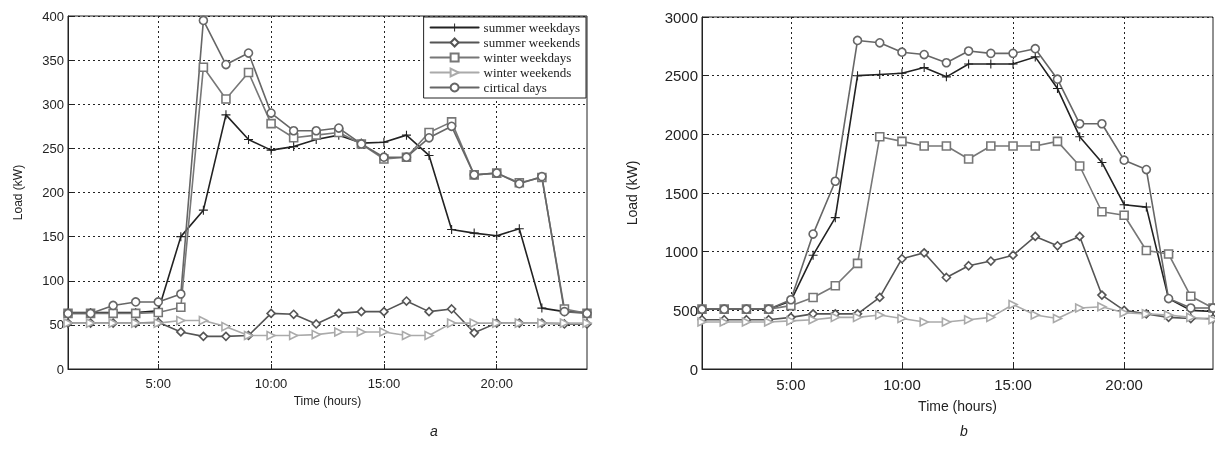  What do you see at coordinates (527, 72) in the screenshot?
I see `legend-label: winter weekends` at bounding box center [527, 72].